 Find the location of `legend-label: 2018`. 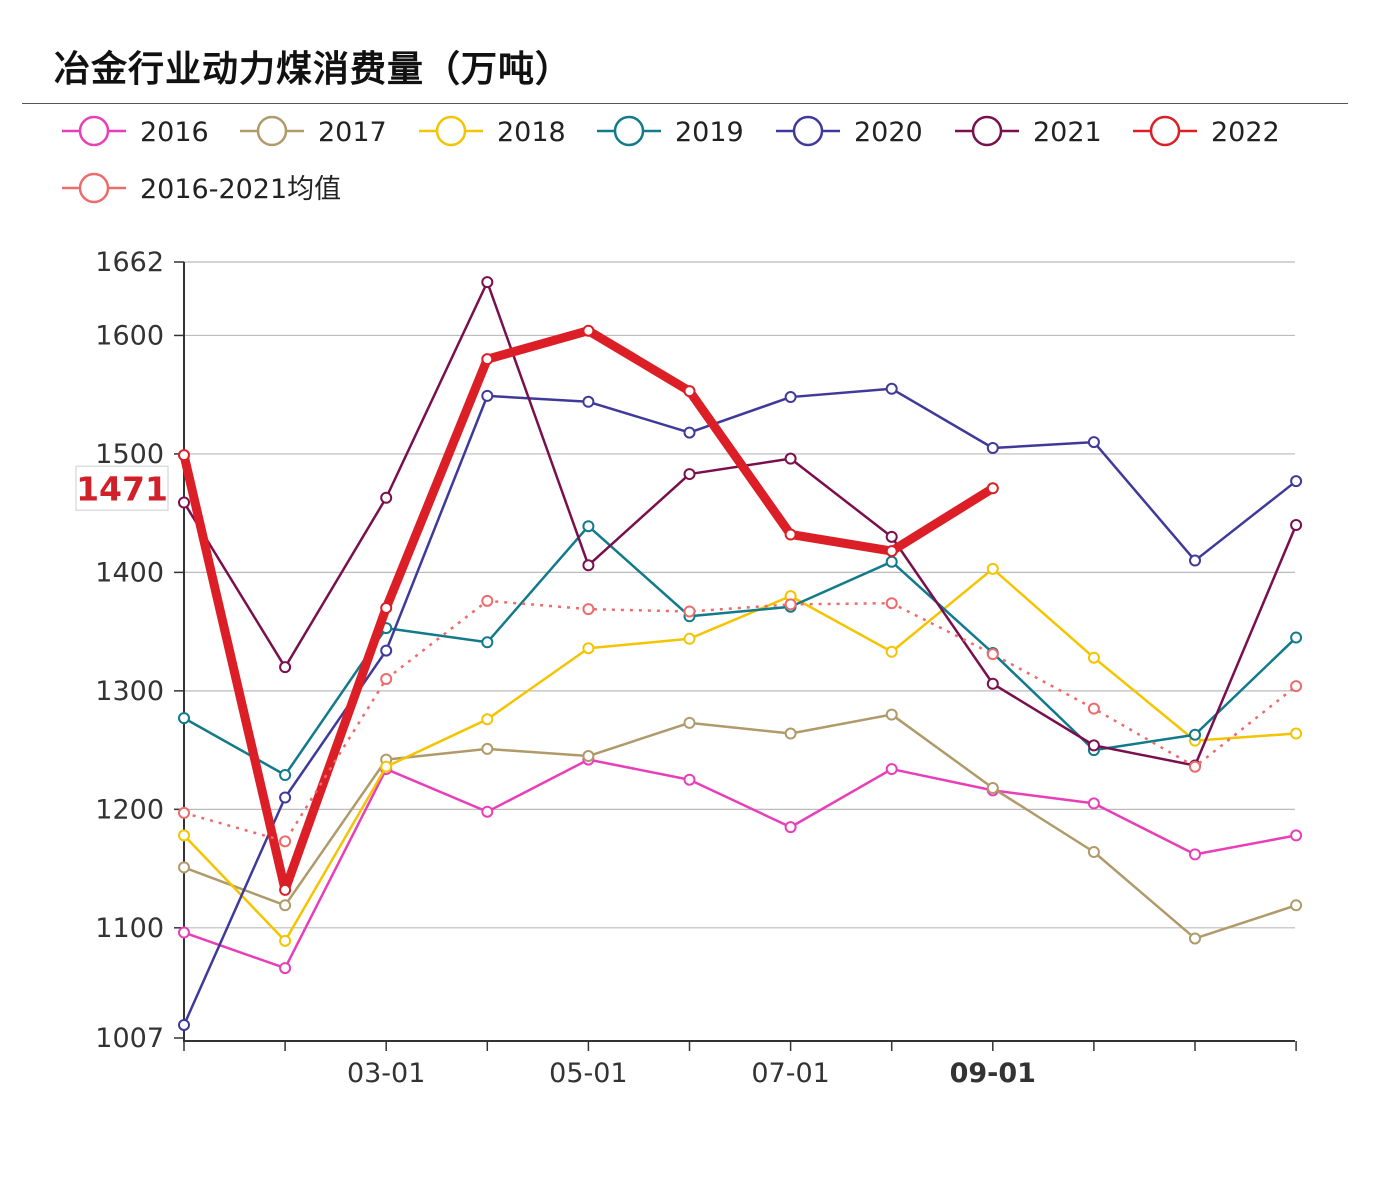

legend-label: 2018 is located at coordinates (531, 132).